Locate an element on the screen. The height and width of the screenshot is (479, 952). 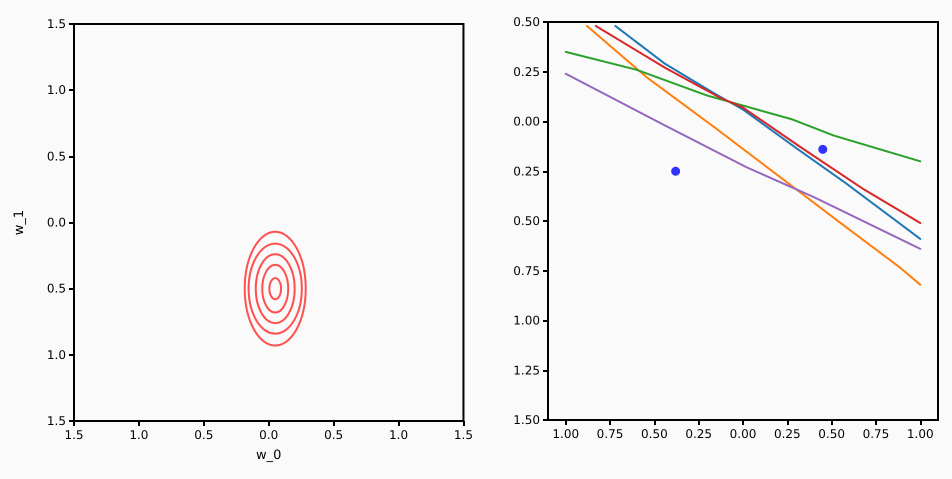
y-axis-title: w_1 is located at coordinates (19, 223).